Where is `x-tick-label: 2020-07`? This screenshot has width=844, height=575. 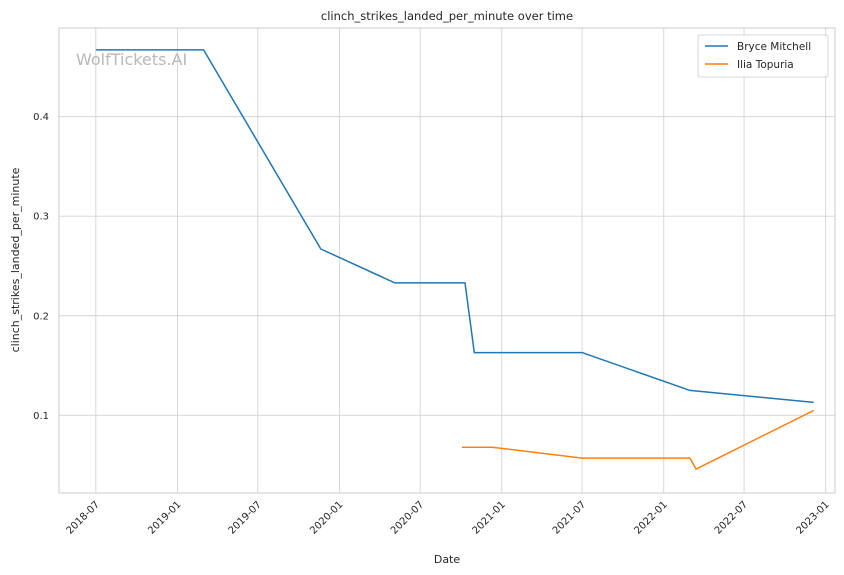
x-tick-label: 2020-07 is located at coordinates (407, 517).